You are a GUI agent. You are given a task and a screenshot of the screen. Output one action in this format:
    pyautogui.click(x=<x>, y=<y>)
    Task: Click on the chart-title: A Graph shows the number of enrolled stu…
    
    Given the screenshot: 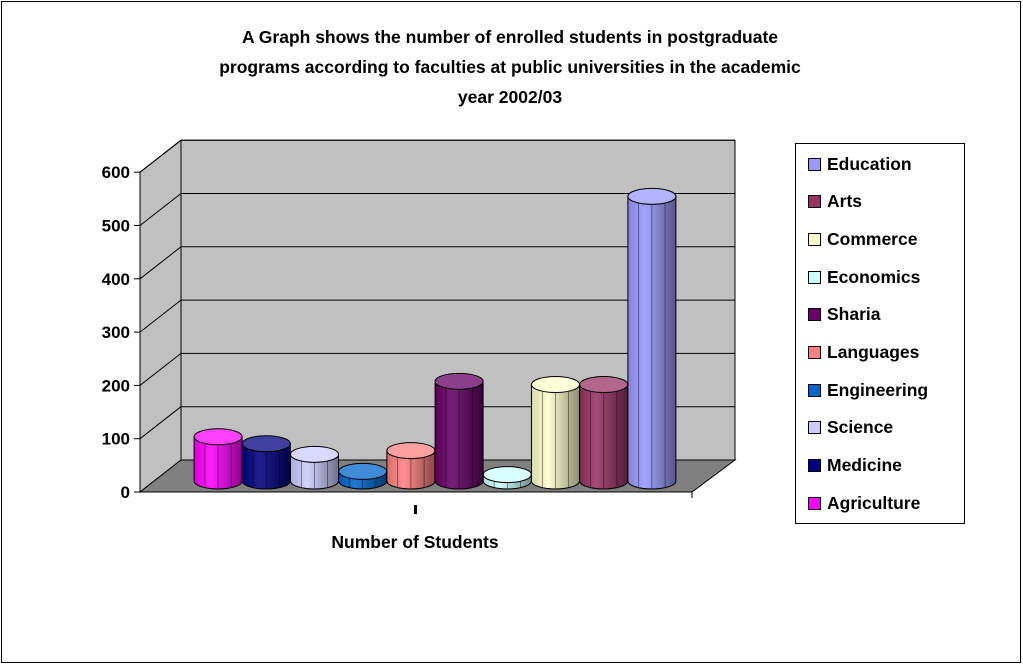 What is the action you would take?
    pyautogui.click(x=510, y=67)
    